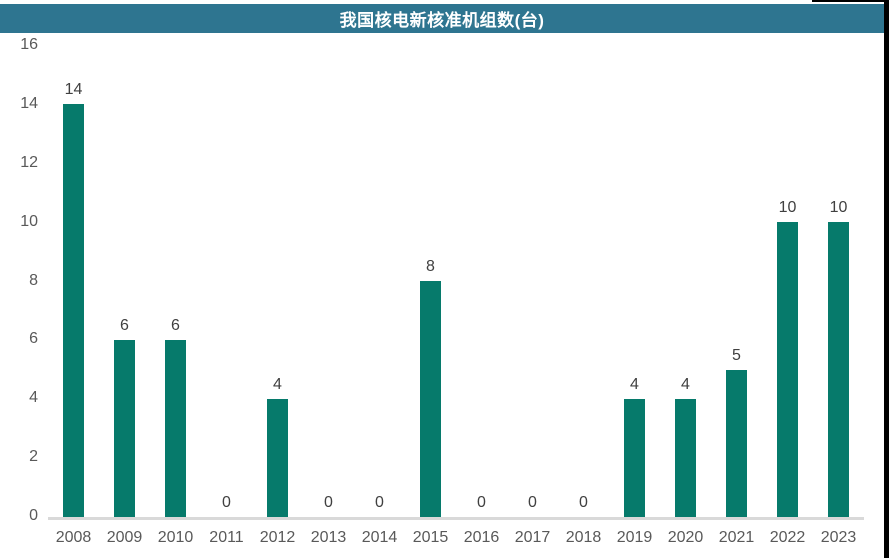 The height and width of the screenshot is (558, 889). Describe the element at coordinates (532, 537) in the screenshot. I see `x-axis-label: 2017` at that location.